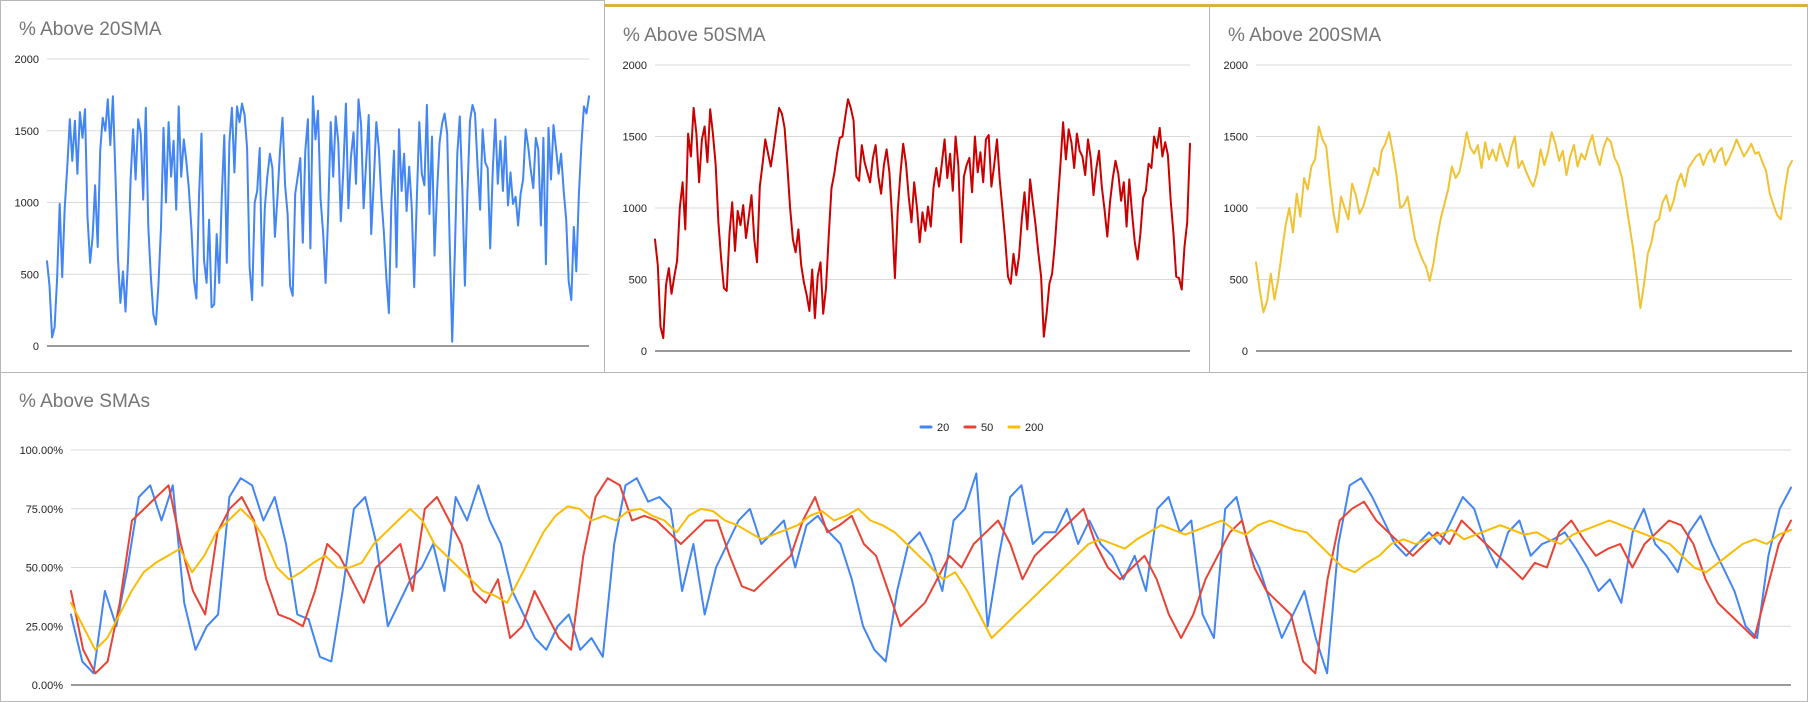  What do you see at coordinates (943, 428) in the screenshot?
I see `legend-label: 20` at bounding box center [943, 428].